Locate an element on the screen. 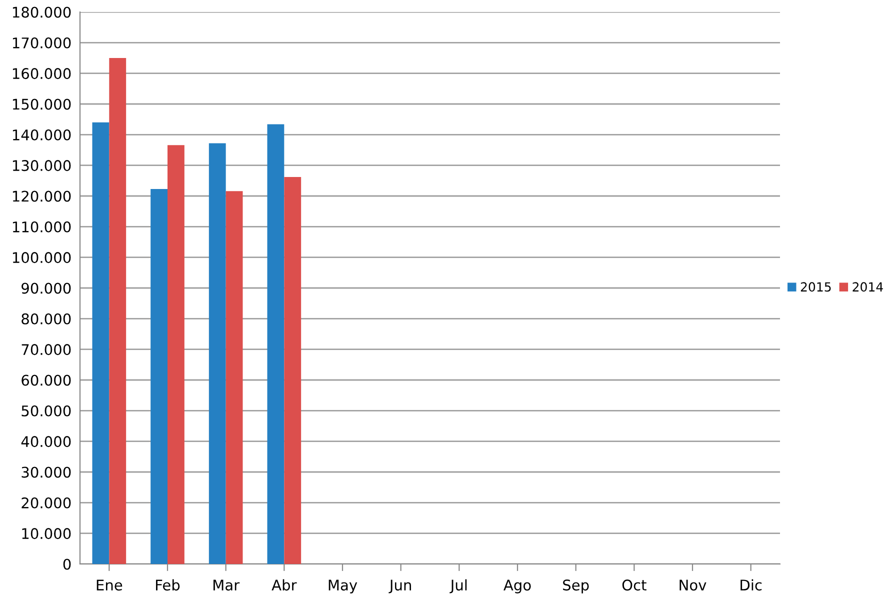  x-tick-label: May is located at coordinates (343, 587).